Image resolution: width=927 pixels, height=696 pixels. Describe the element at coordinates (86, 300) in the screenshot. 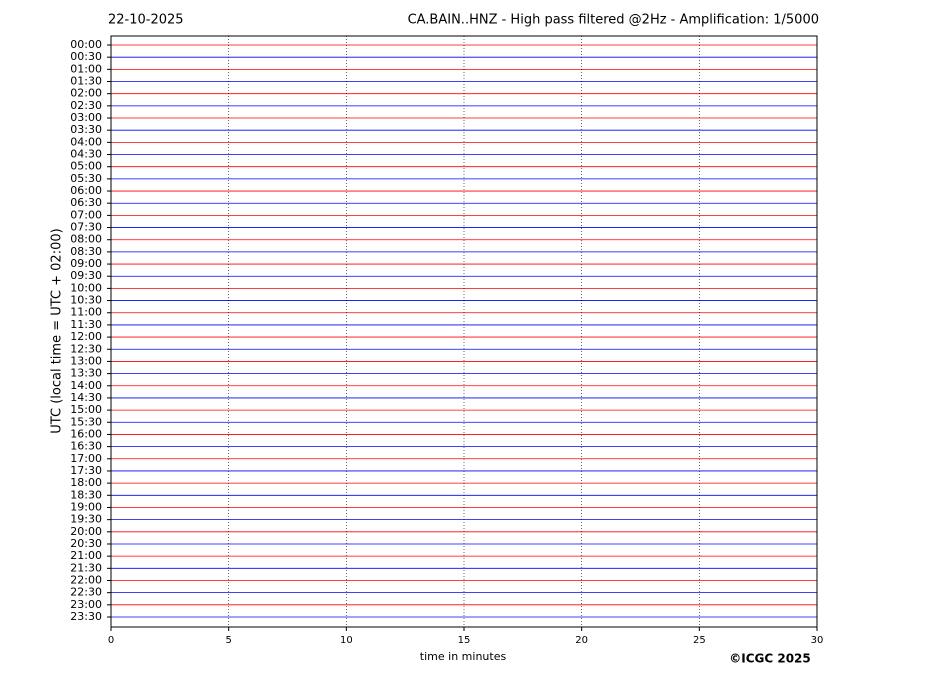

I see `y-tick-label: 10:30` at that location.